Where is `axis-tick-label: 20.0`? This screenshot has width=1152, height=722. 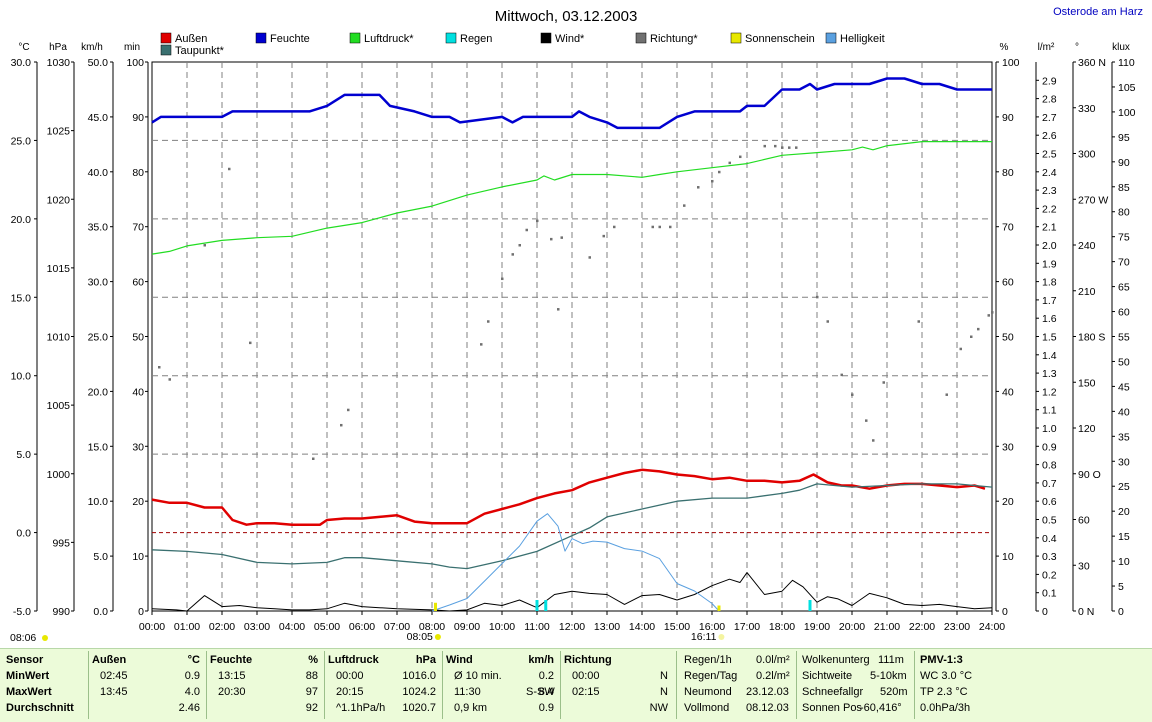
axis-tick-label: 20.0 is located at coordinates (98, 392).